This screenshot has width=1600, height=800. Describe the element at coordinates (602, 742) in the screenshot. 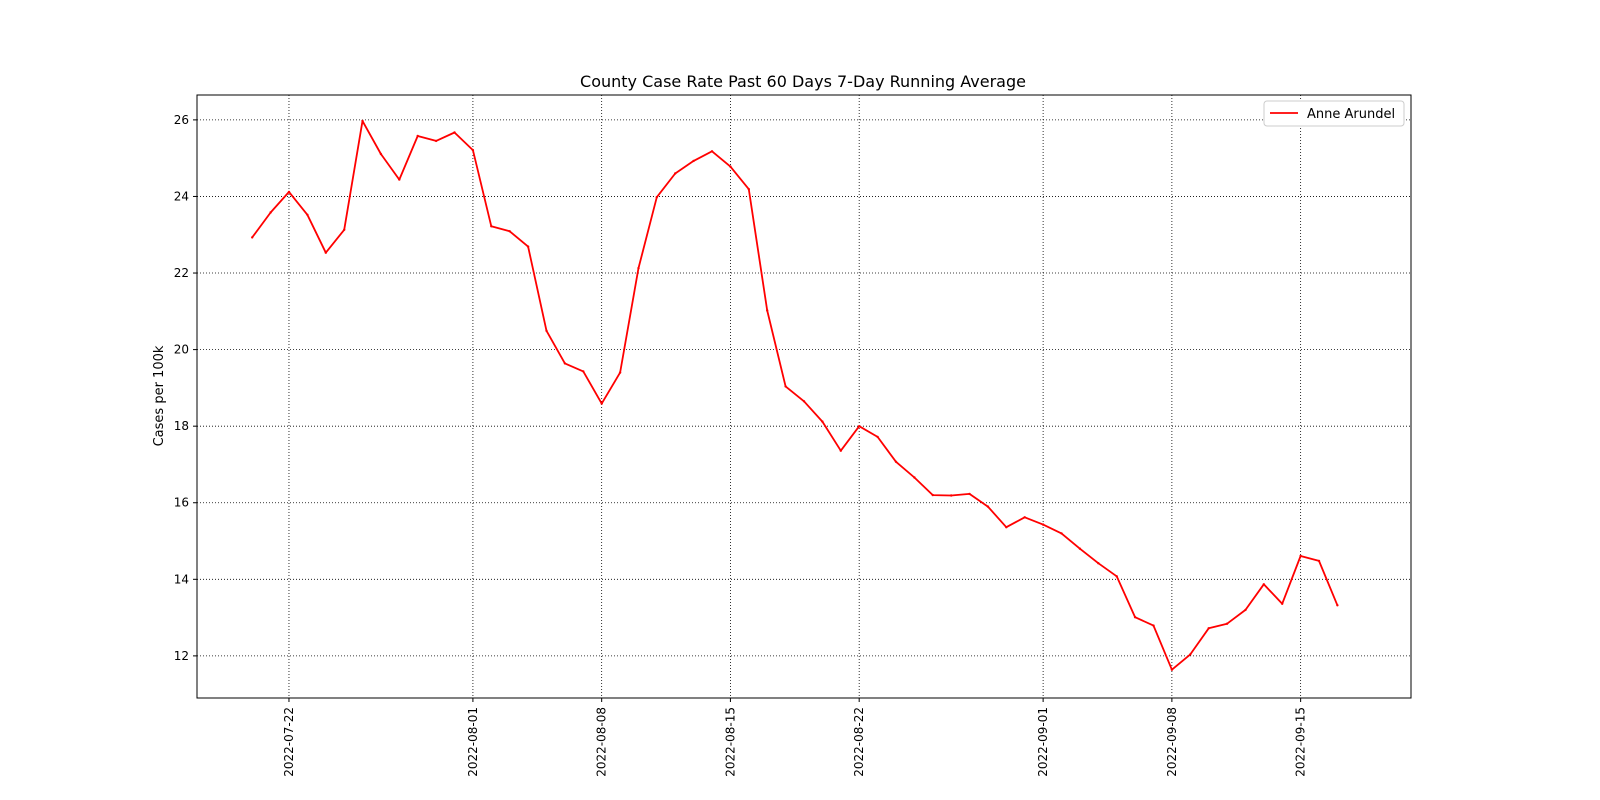

I see `x-tick-label: 2022-08-08` at that location.